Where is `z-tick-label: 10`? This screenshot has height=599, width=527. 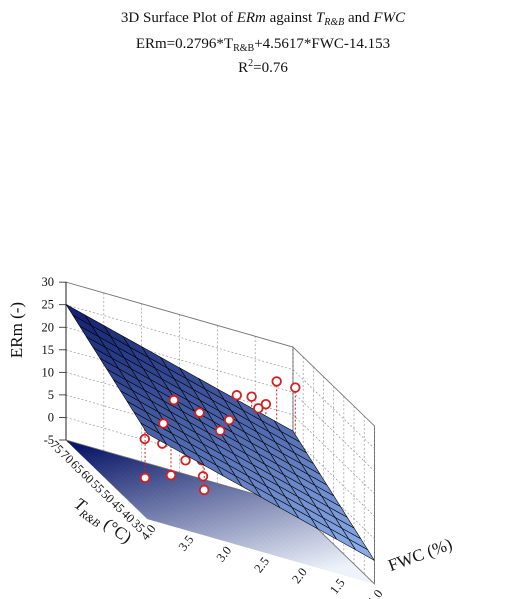 z-tick-label: 10 is located at coordinates (48, 372).